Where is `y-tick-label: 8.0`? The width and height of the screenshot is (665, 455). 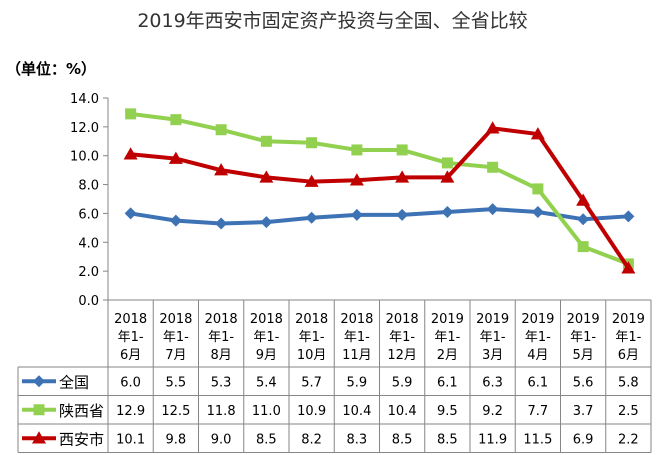 y-tick-label: 8.0 is located at coordinates (88, 186).